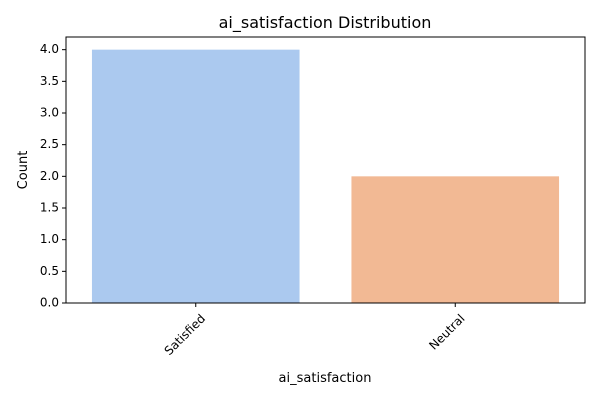 The height and width of the screenshot is (400, 600). What do you see at coordinates (49, 49) in the screenshot?
I see `y-tick-label: 4.0` at bounding box center [49, 49].